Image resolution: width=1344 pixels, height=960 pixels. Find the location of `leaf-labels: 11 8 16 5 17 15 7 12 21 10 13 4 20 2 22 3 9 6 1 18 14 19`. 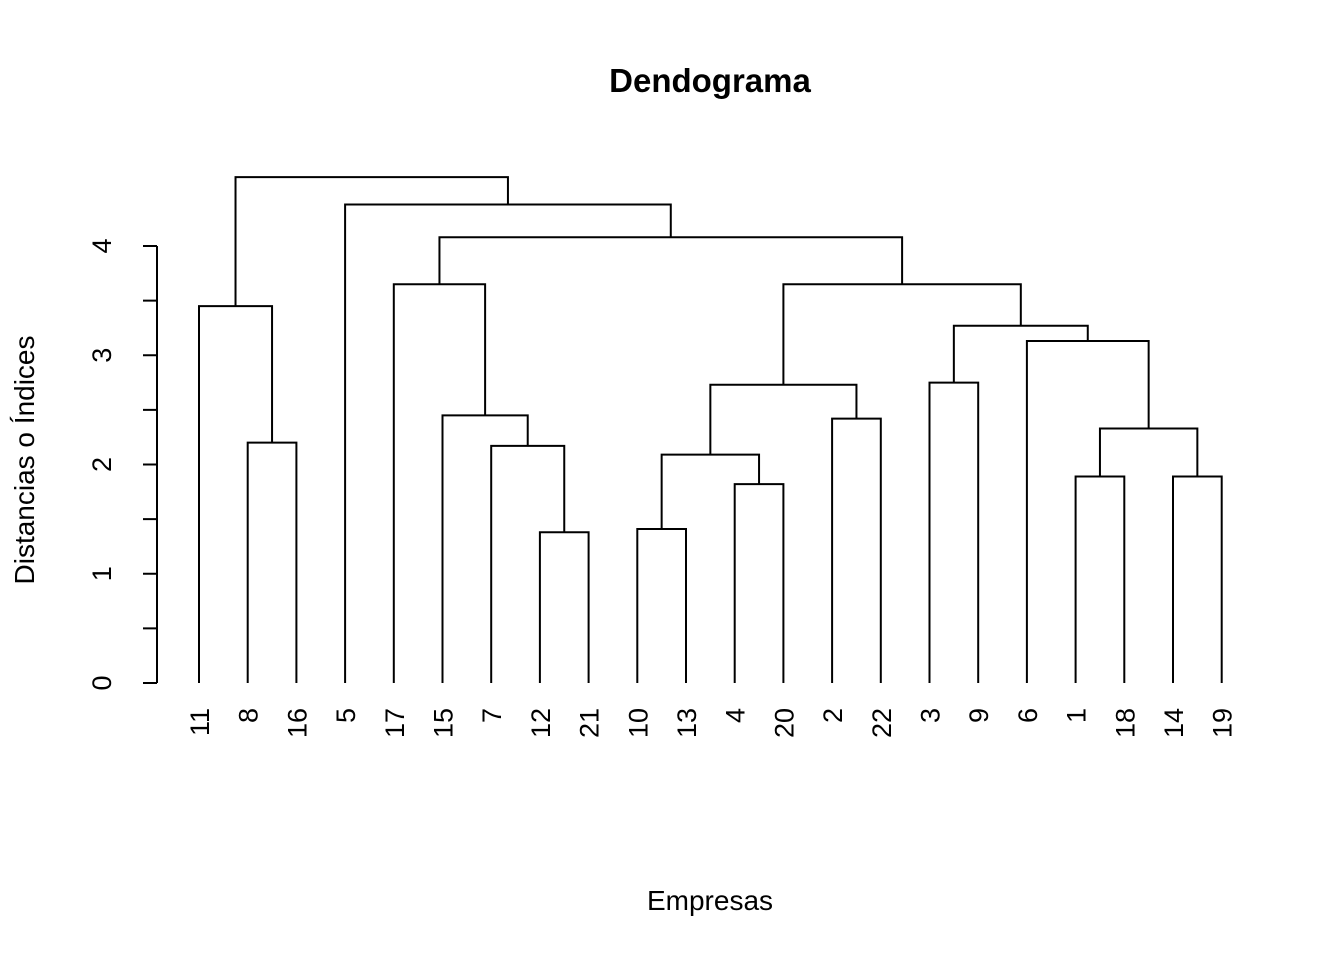

leaf-labels: 11 8 16 5 17 15 7 12 21 10 13 4 20 2 22 3 9 6 1 18 14 19 is located at coordinates (711, 723).